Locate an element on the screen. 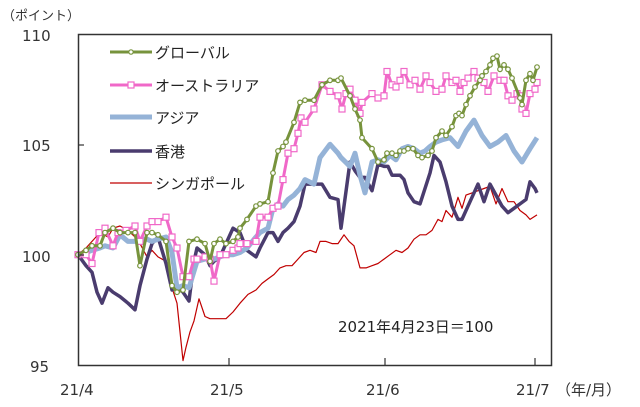 This screenshot has height=407, width=640. y-tick-label-110: 110 is located at coordinates (36, 36).